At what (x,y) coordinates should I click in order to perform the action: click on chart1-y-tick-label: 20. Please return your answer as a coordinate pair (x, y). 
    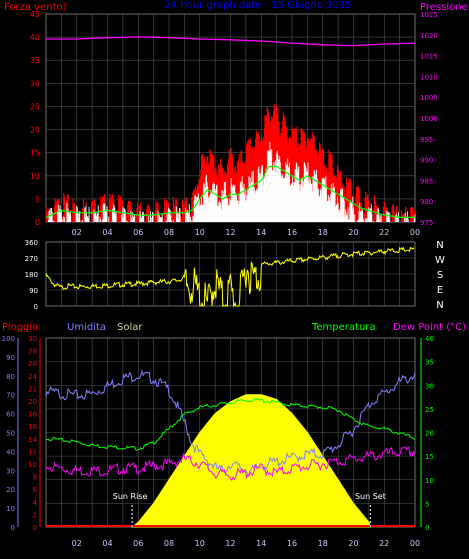
    Looking at the image, I should click on (35, 130).